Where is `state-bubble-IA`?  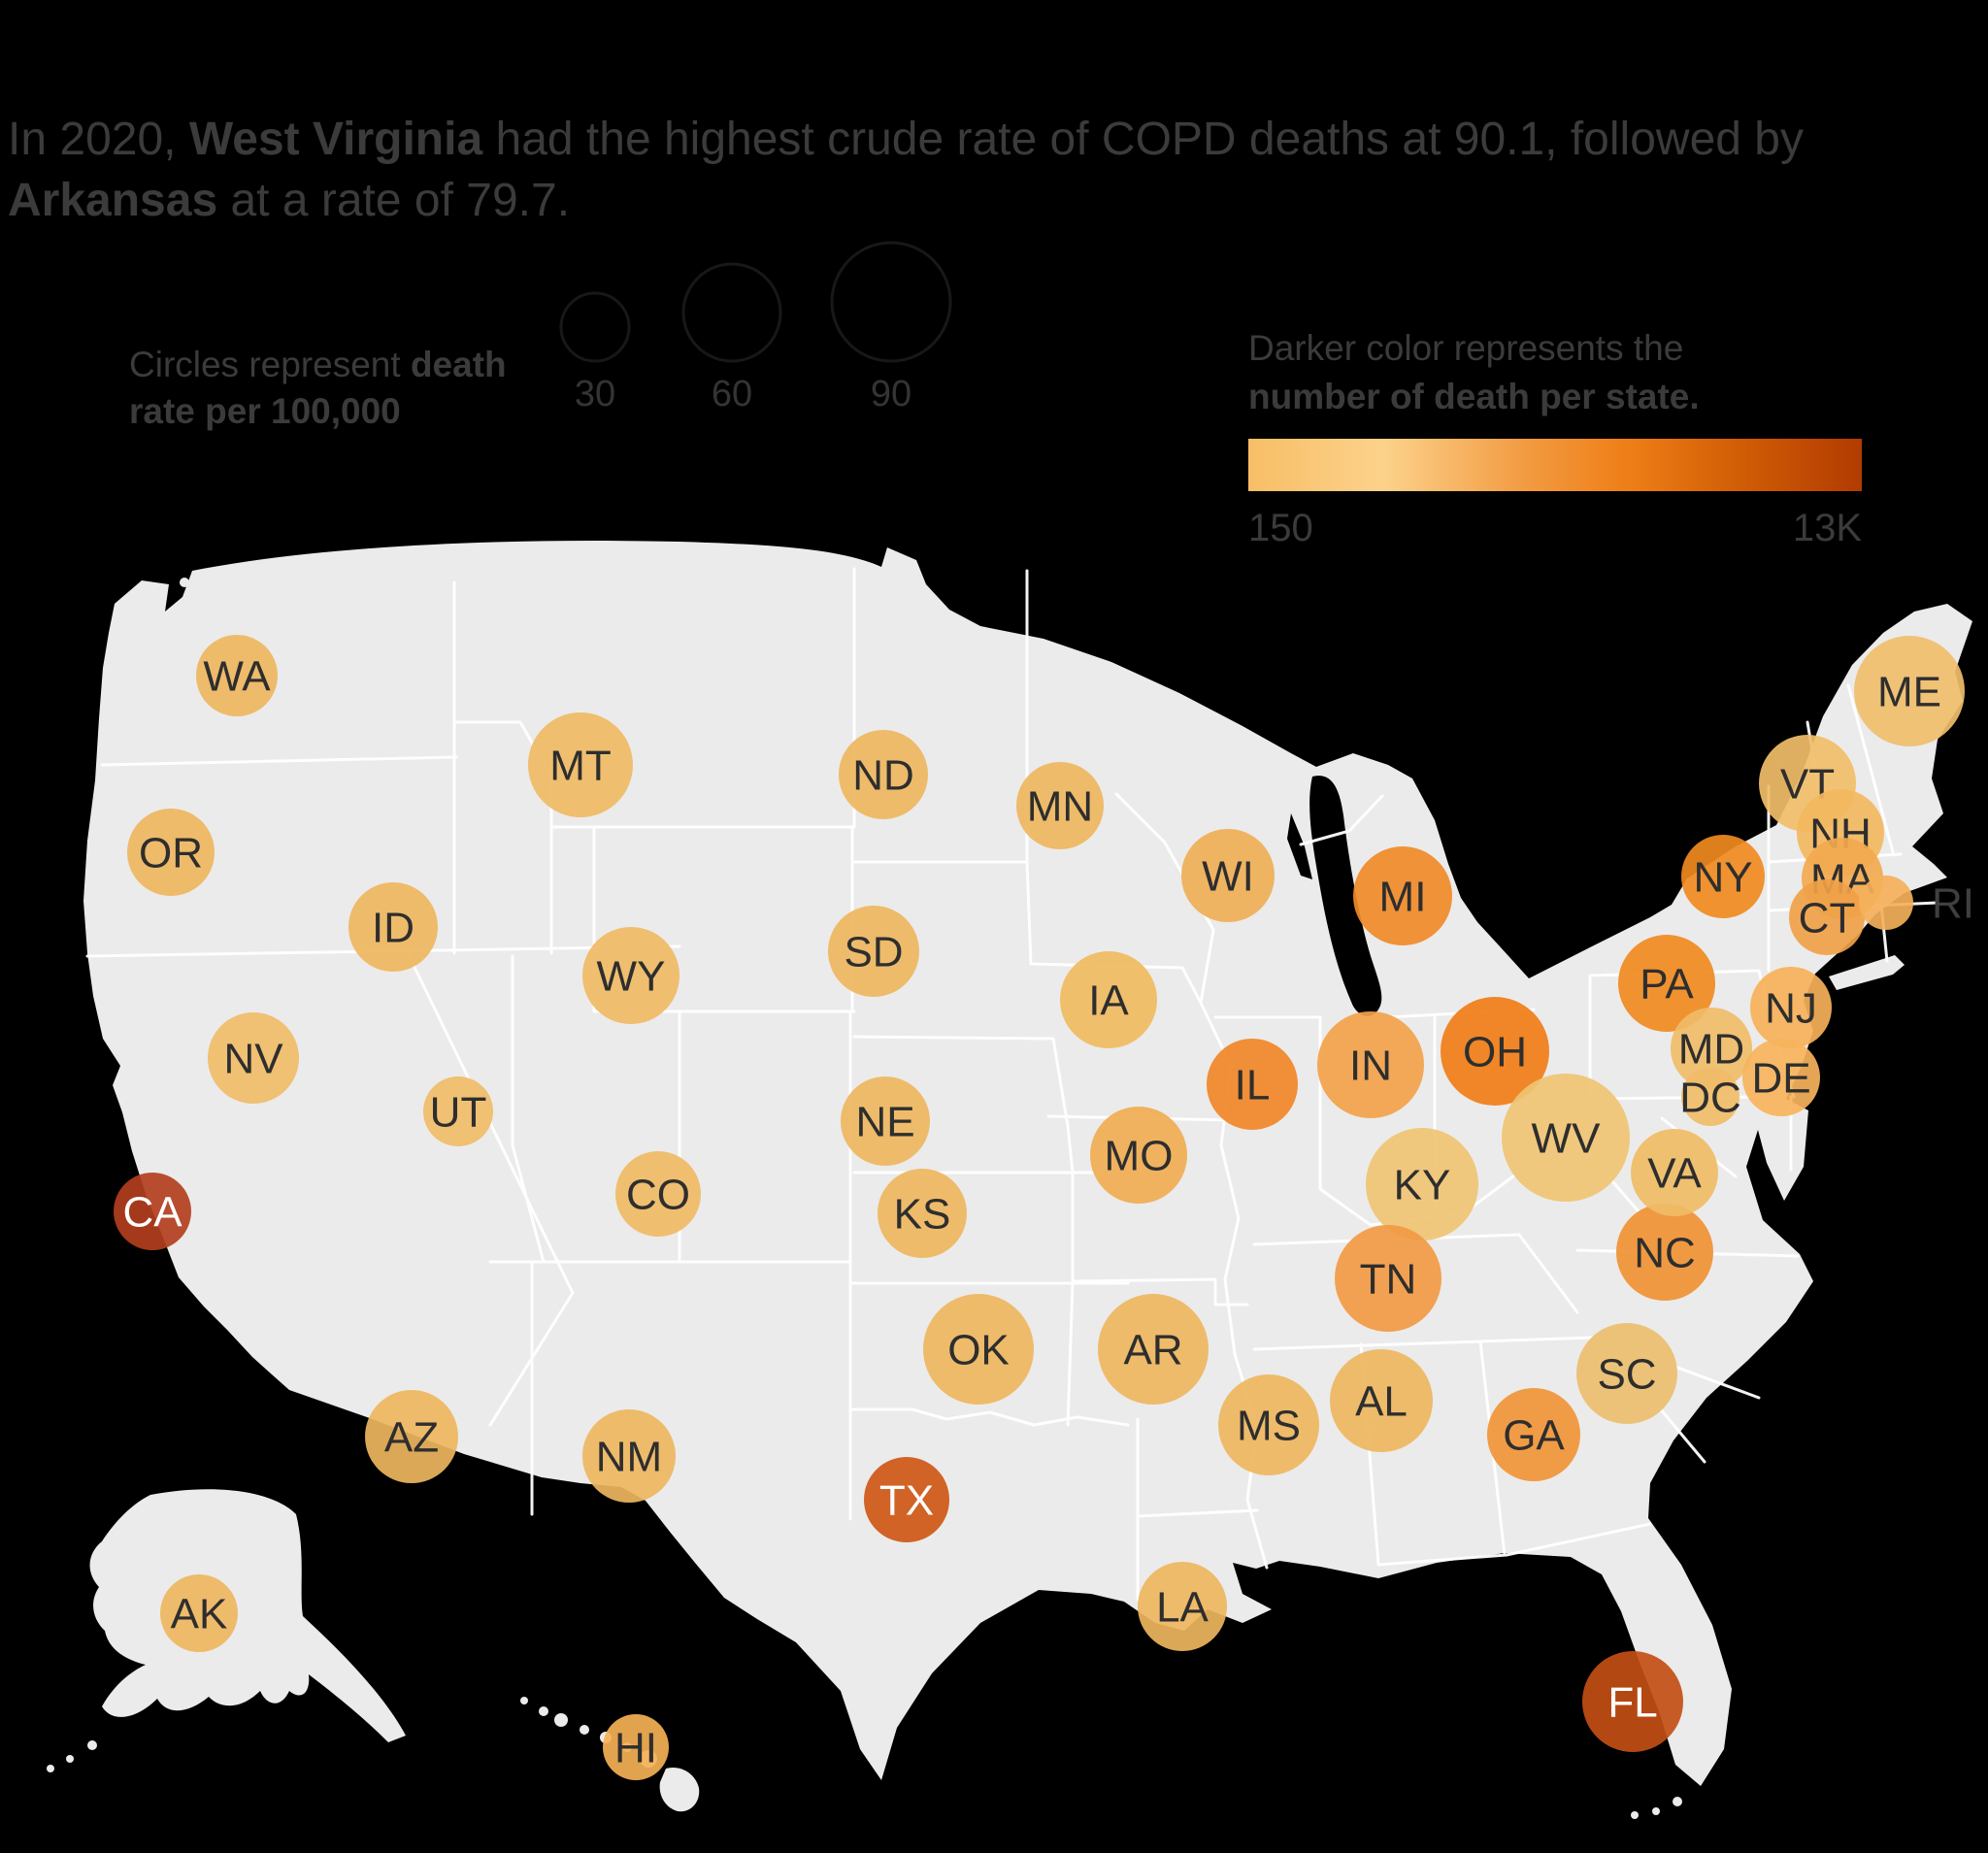
state-bubble-IA is located at coordinates (1109, 999).